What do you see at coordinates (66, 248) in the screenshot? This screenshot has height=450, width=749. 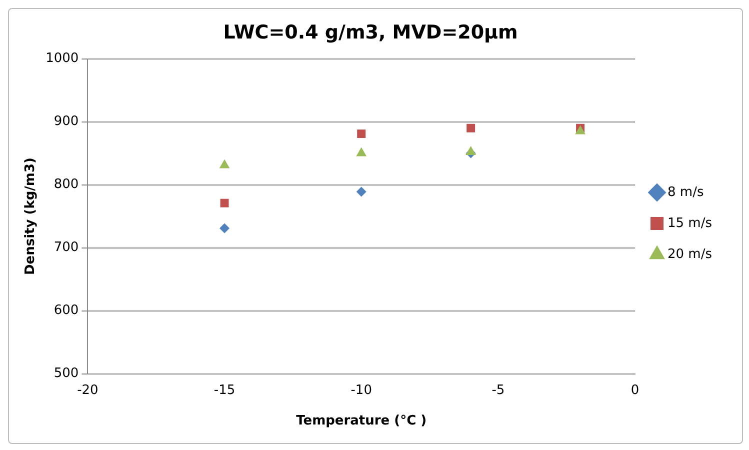 I see `y-tick-label: 700` at bounding box center [66, 248].